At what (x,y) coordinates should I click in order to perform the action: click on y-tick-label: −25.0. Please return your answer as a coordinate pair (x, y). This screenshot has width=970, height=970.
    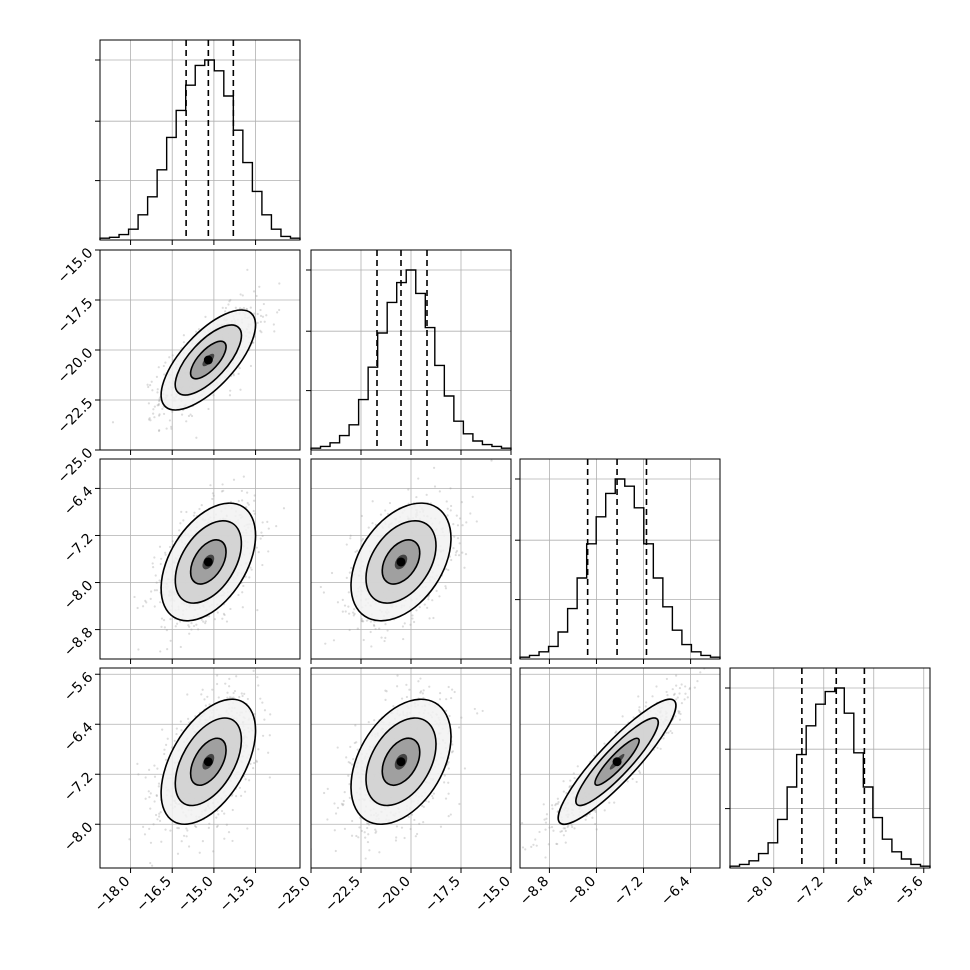
    Looking at the image, I should click on (76, 466).